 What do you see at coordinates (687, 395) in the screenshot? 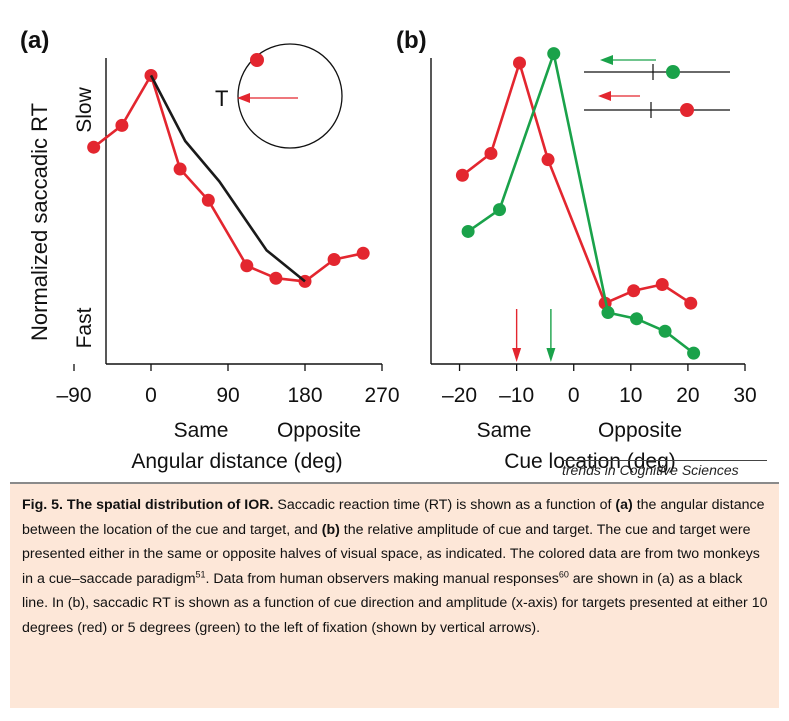
I see `x-tick-label-b-4: 20` at bounding box center [687, 395].